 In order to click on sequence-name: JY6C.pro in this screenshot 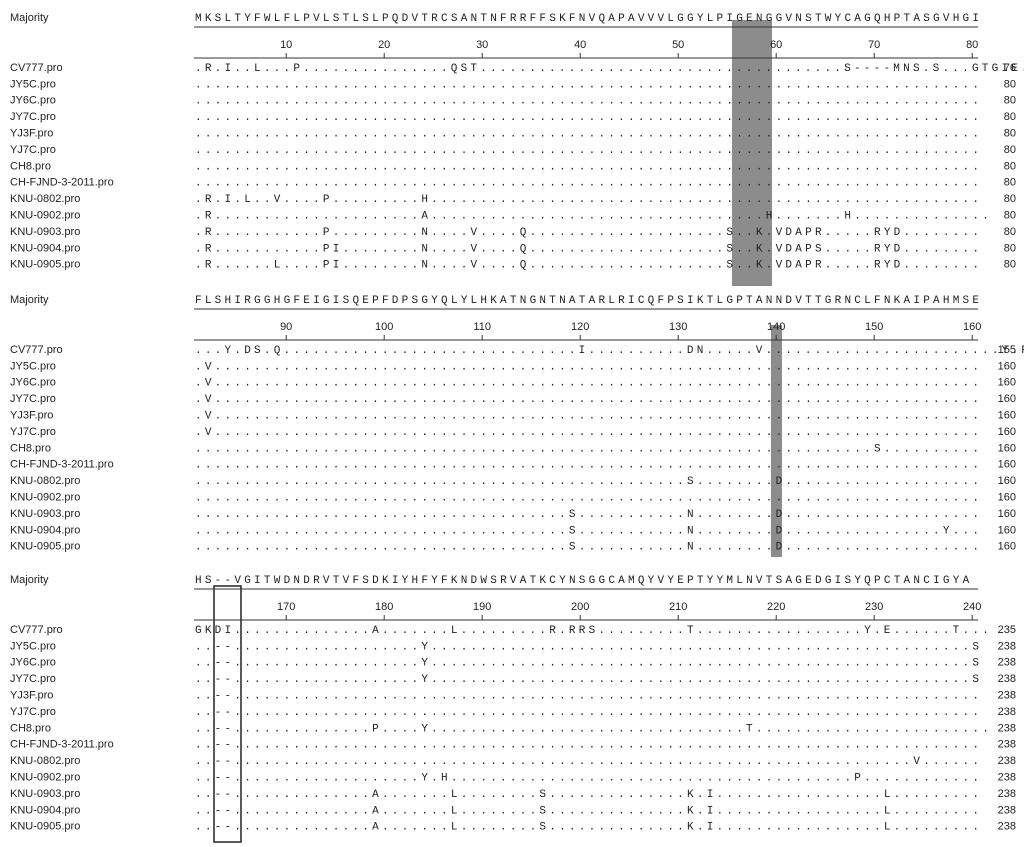, I will do `click(33, 663)`.